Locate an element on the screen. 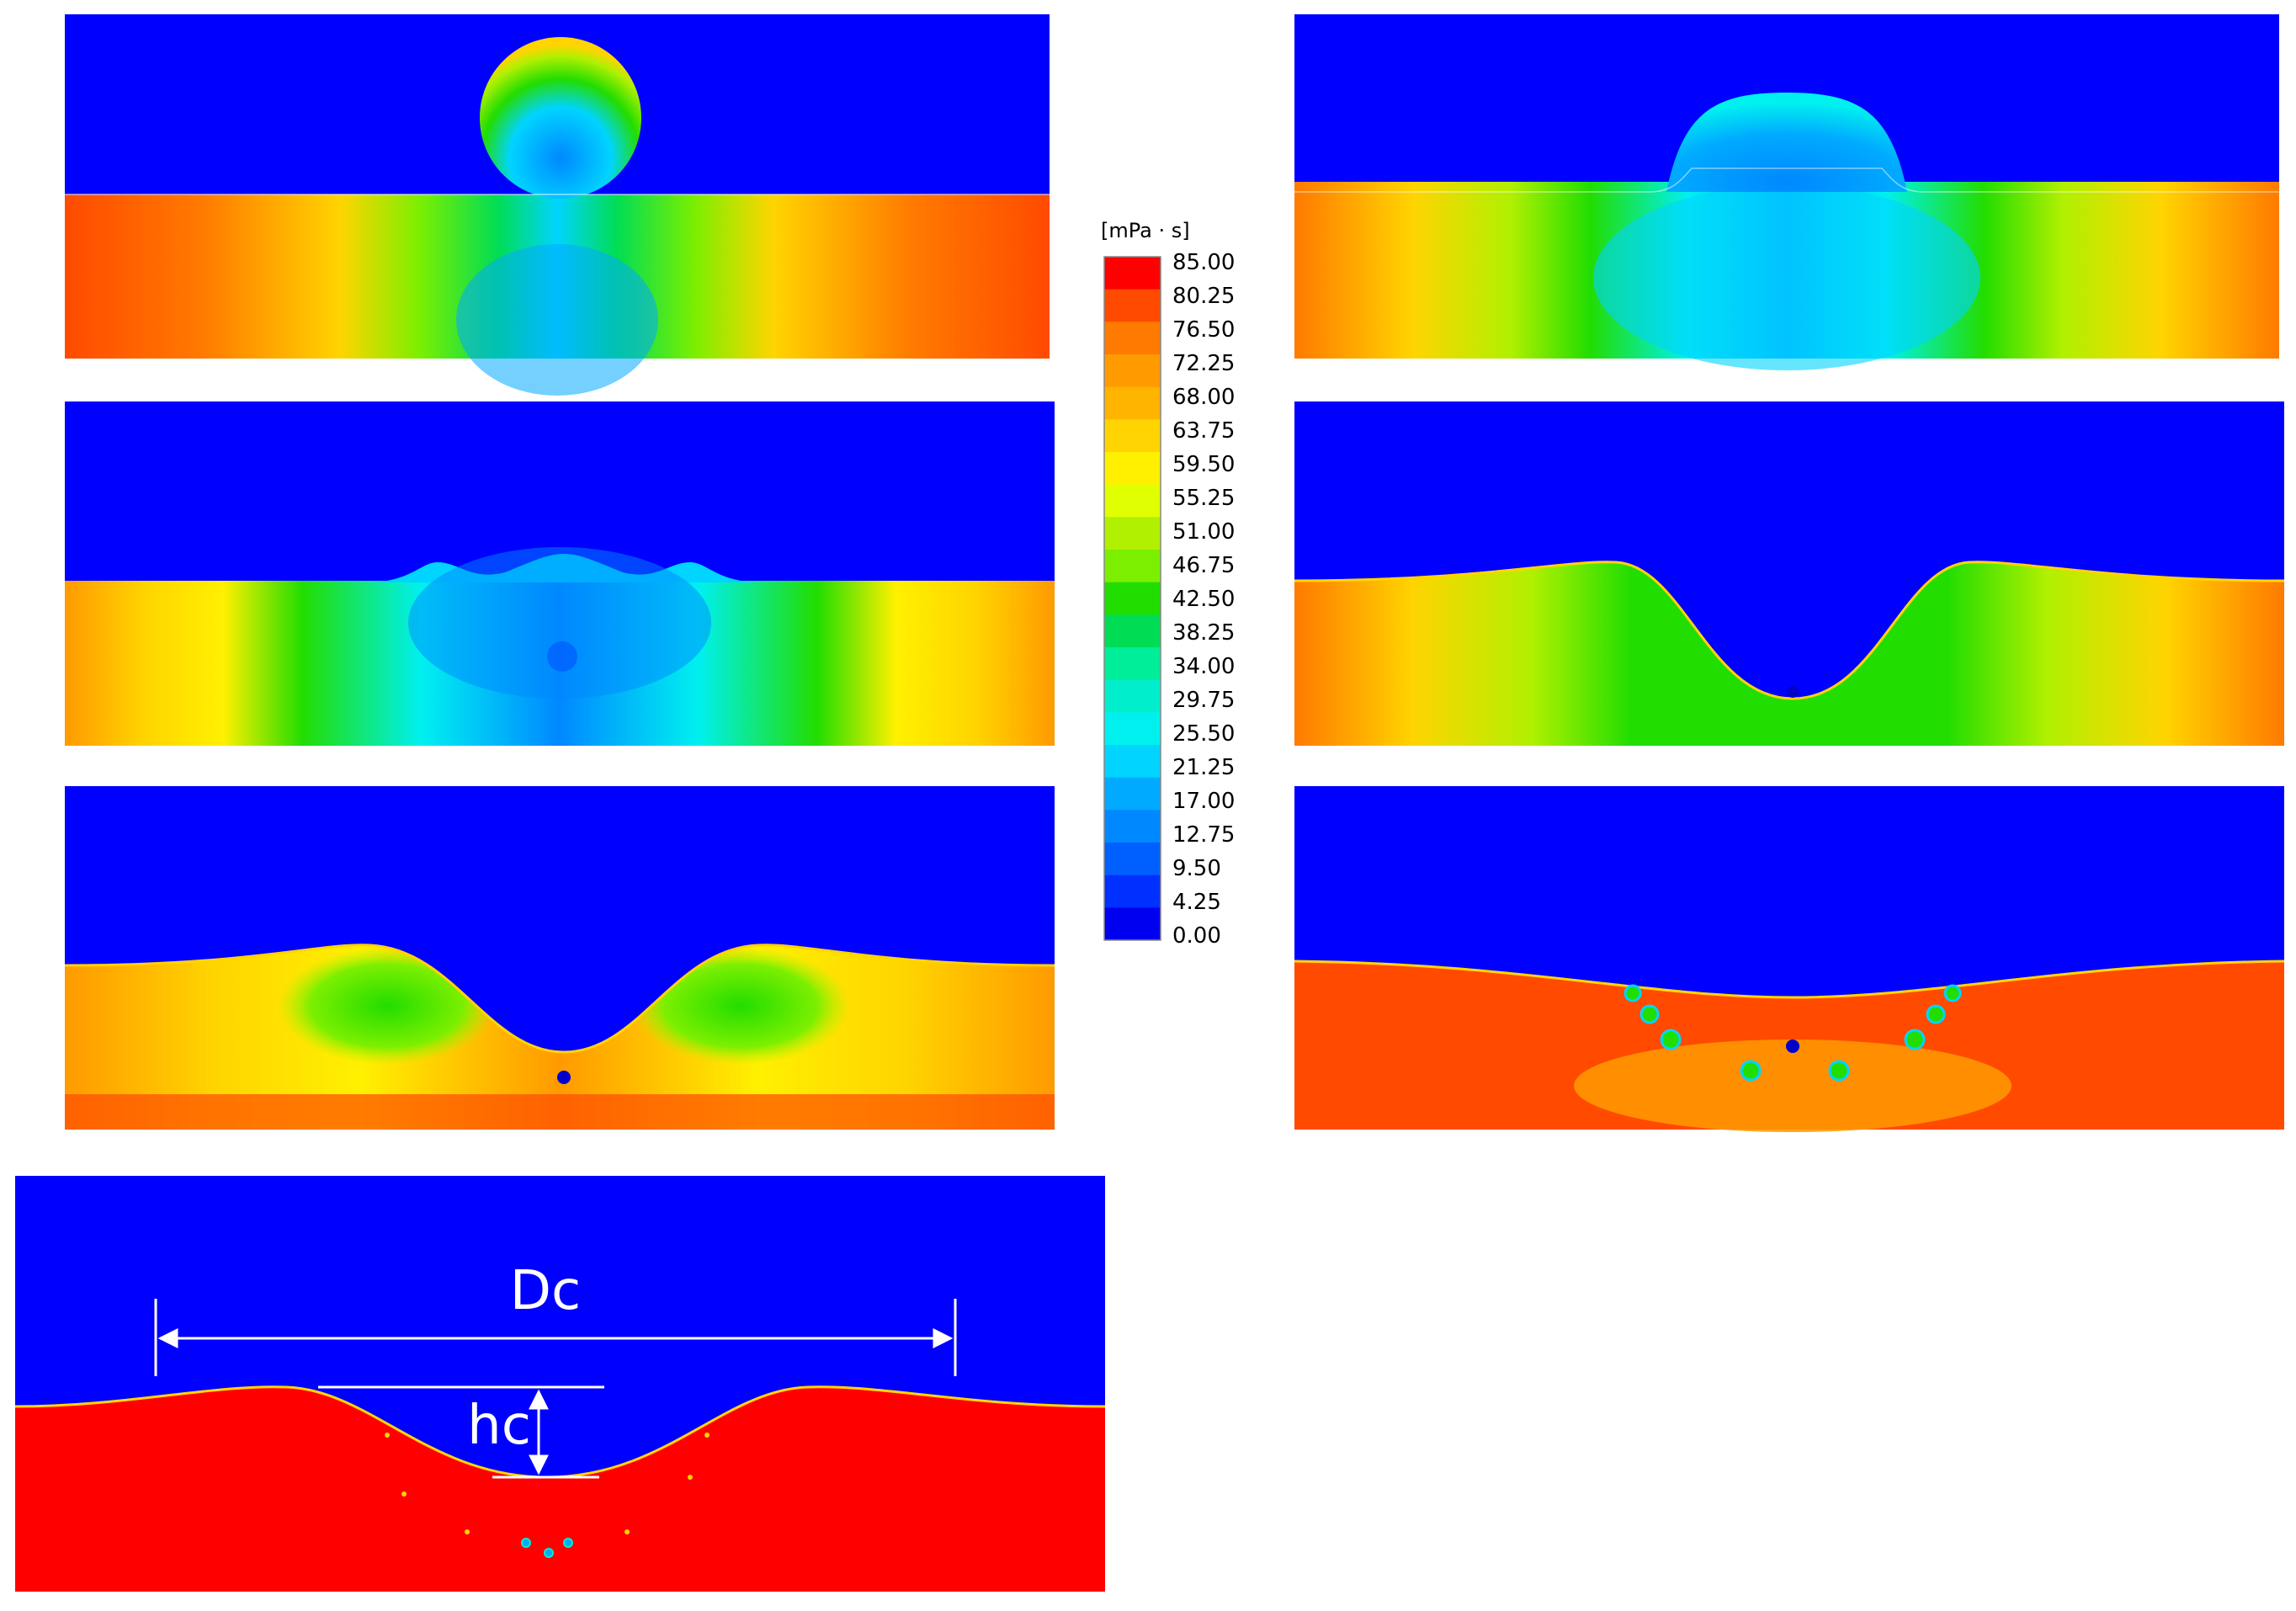  colorbar-tick-label: 76.50 is located at coordinates (1203, 330).